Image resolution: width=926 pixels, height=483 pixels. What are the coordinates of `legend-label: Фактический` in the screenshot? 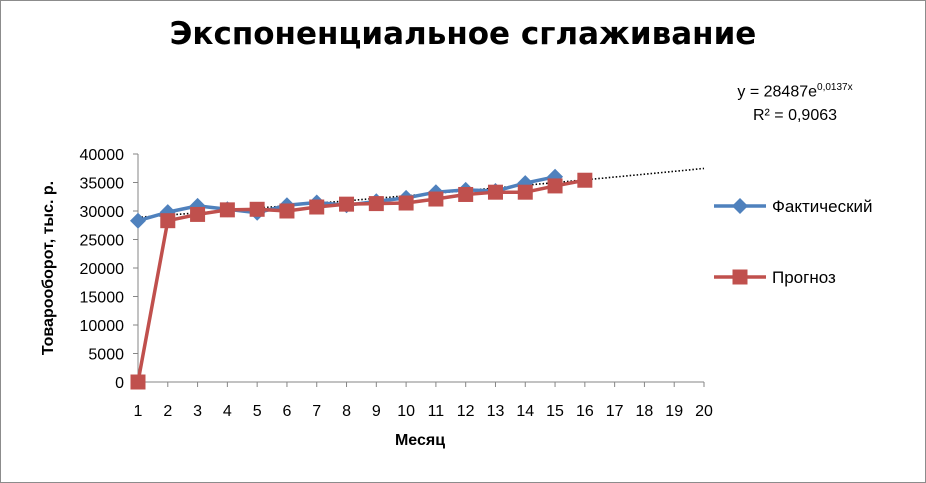 It's located at (822, 206).